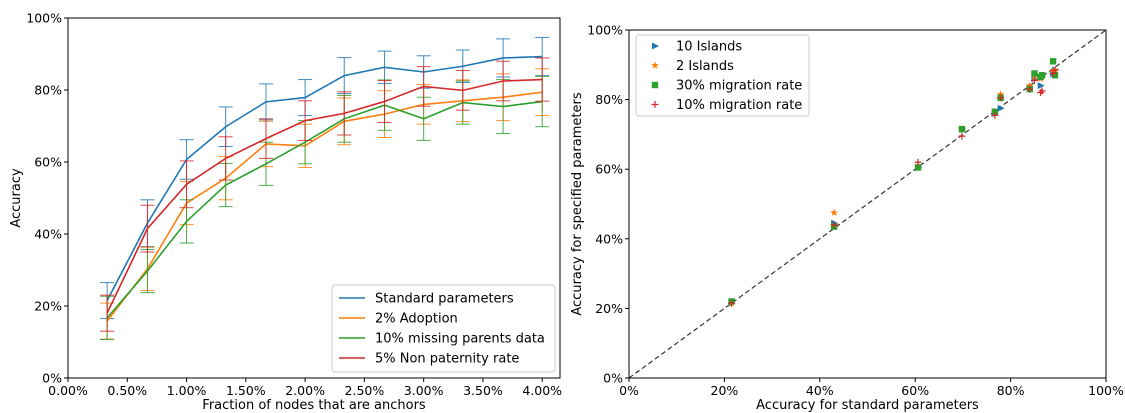  Describe the element at coordinates (447, 359) in the screenshot. I see `legend-label: 5% Non paternity rate` at that location.